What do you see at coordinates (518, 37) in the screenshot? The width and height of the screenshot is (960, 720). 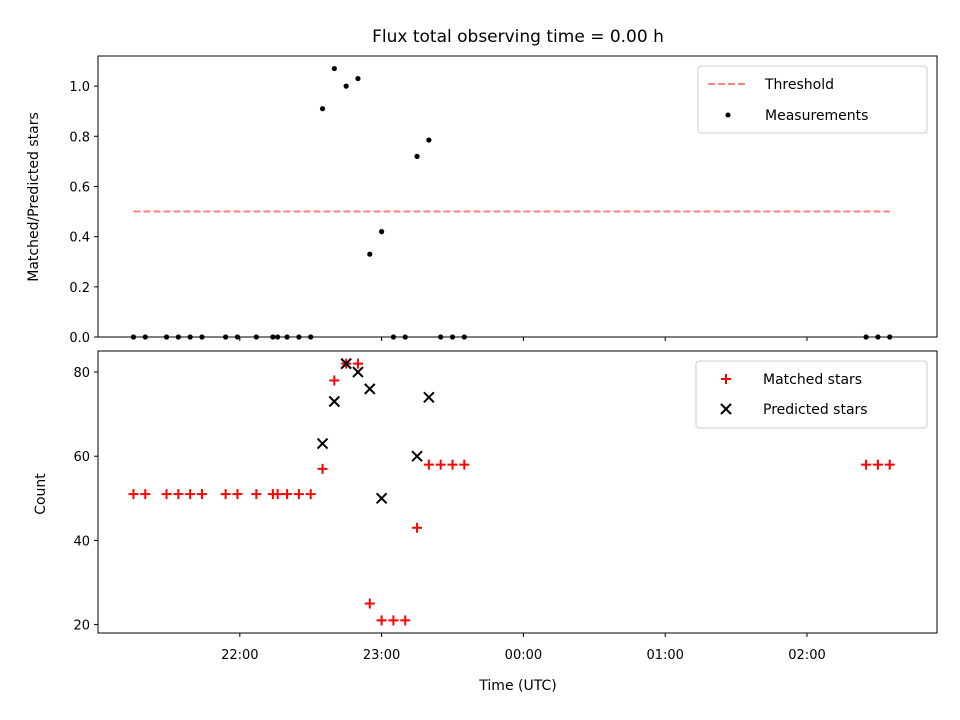 I see `chart-title: Flux total observing time = 0.00 h` at bounding box center [518, 37].